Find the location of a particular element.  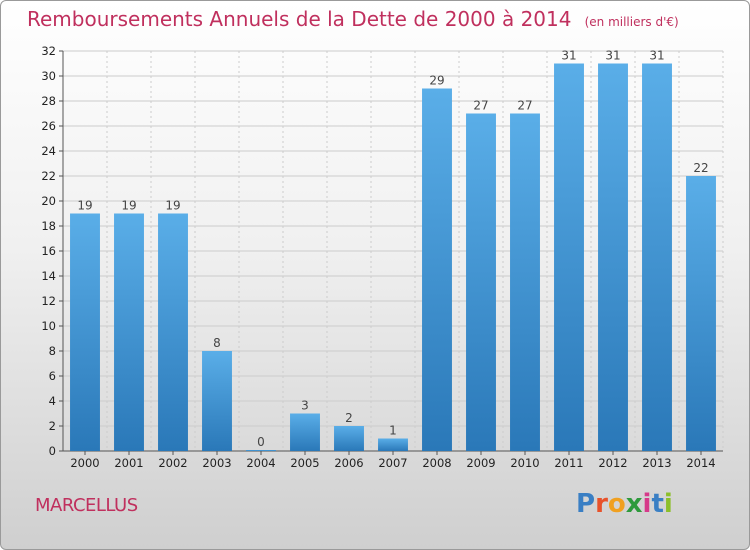

x-tick-label: 2005 is located at coordinates (304, 463).